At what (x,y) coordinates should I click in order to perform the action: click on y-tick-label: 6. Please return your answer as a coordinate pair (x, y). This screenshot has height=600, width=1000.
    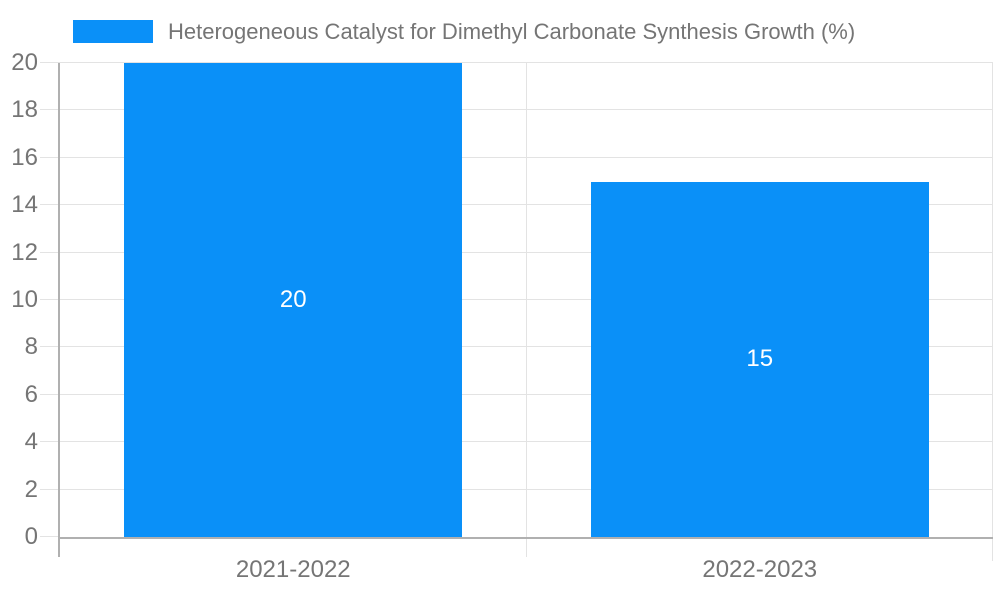
    Looking at the image, I should click on (31, 394).